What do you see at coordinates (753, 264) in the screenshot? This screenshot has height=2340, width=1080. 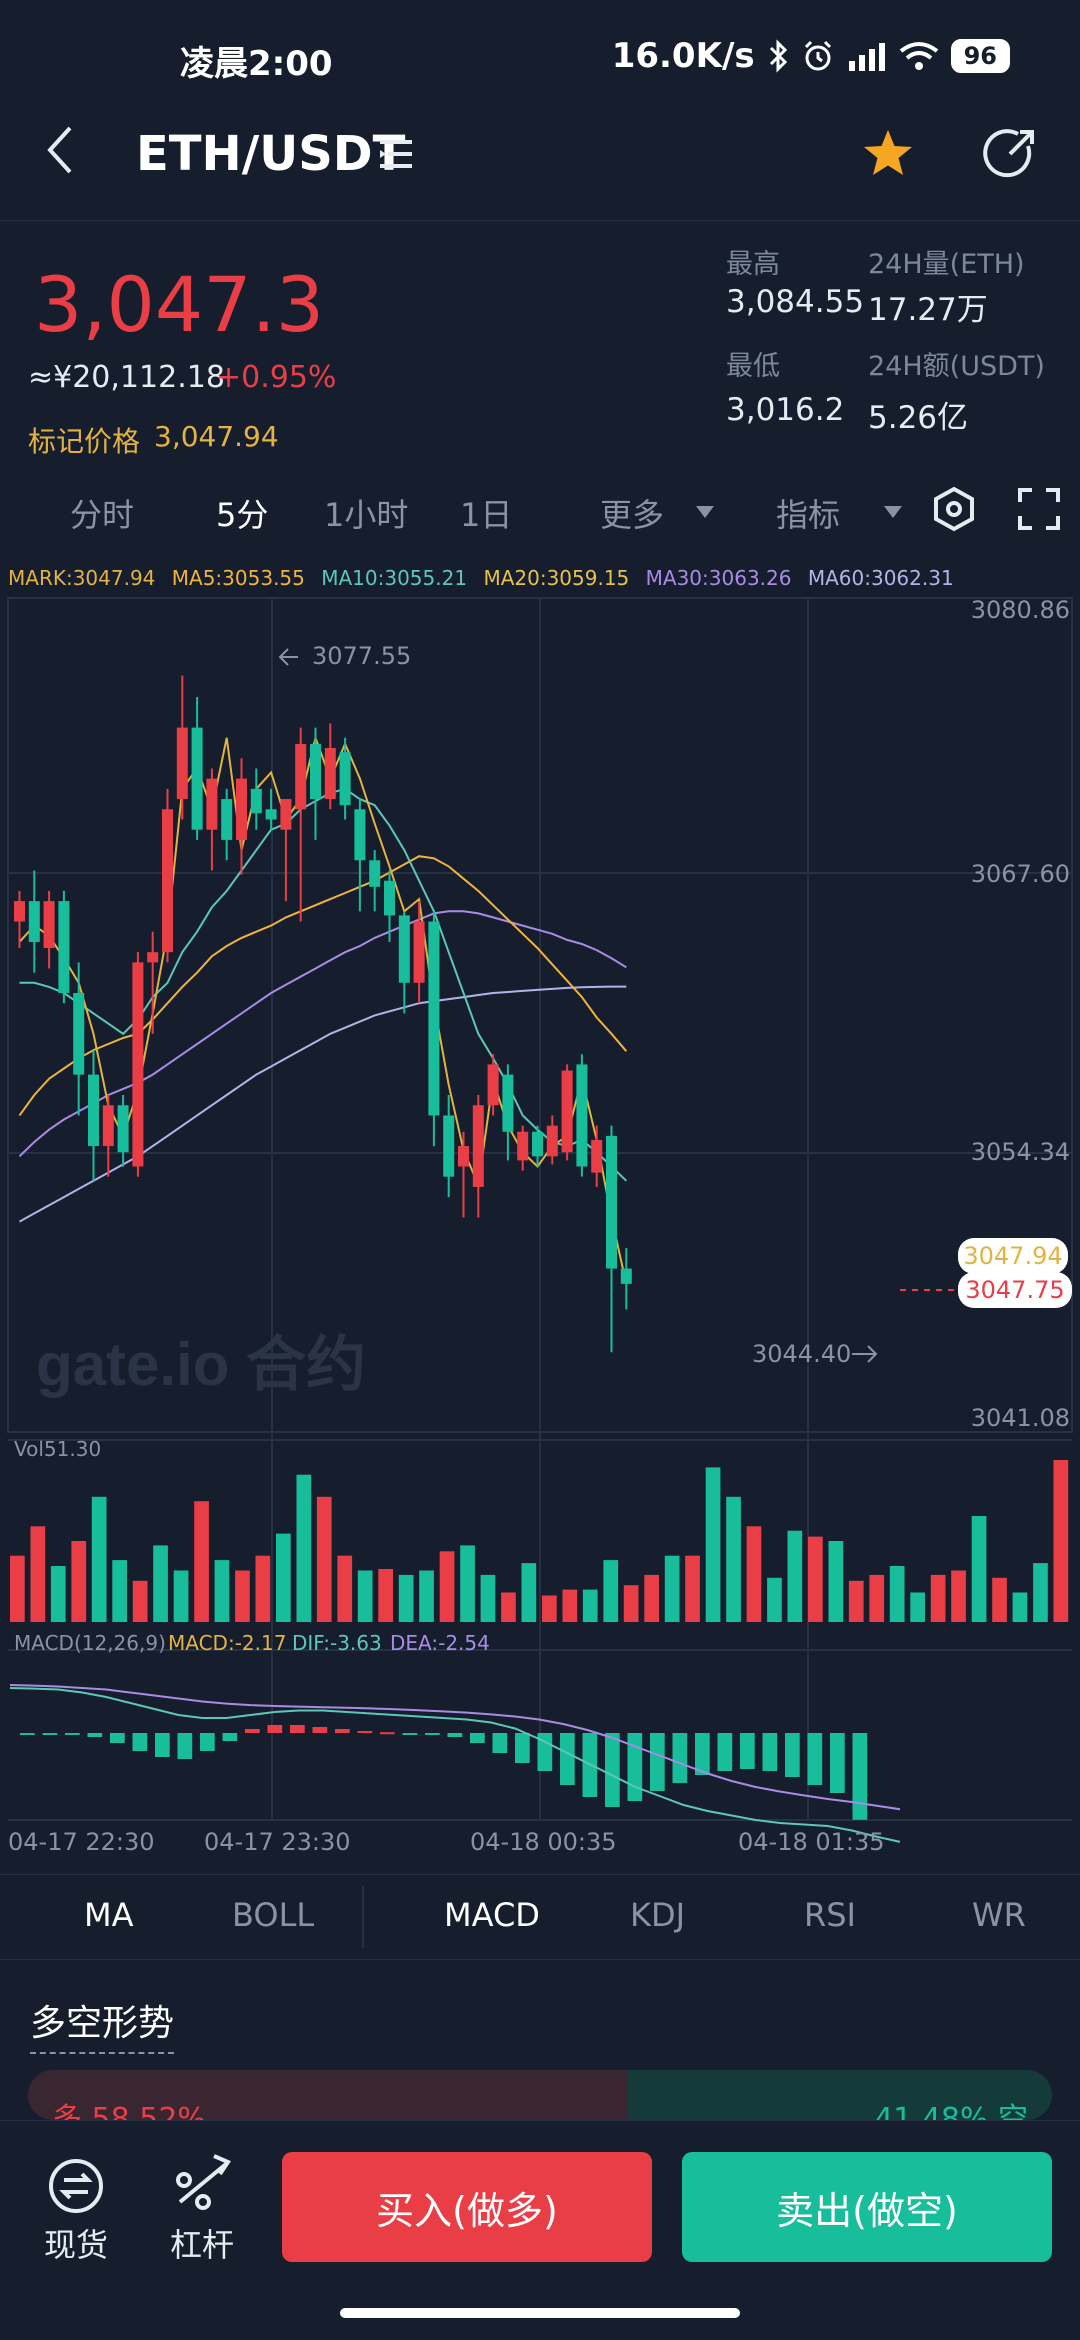 I see `high-label: 最高` at bounding box center [753, 264].